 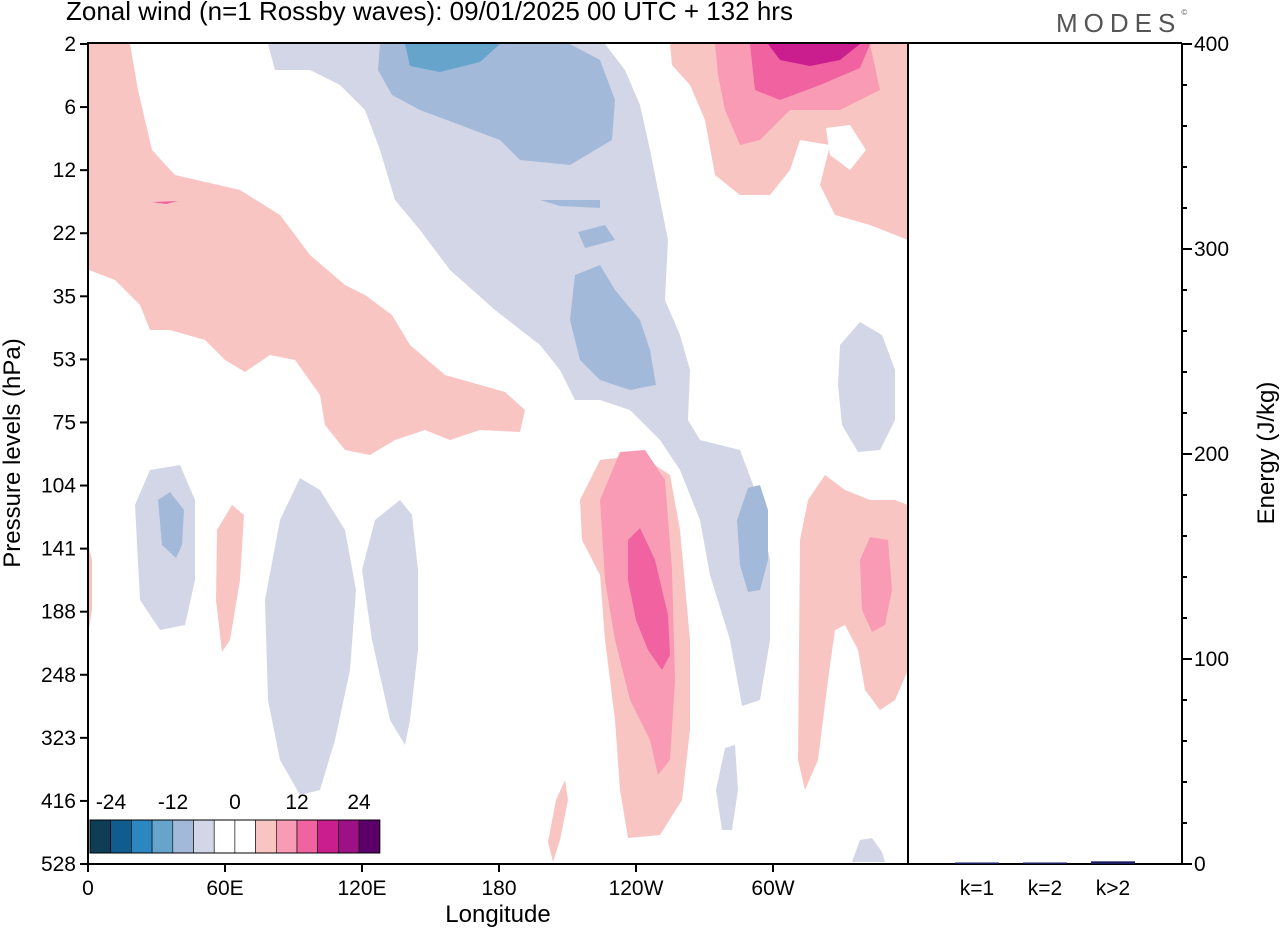 I want to click on contour-upper-right-hole, so click(x=846, y=147).